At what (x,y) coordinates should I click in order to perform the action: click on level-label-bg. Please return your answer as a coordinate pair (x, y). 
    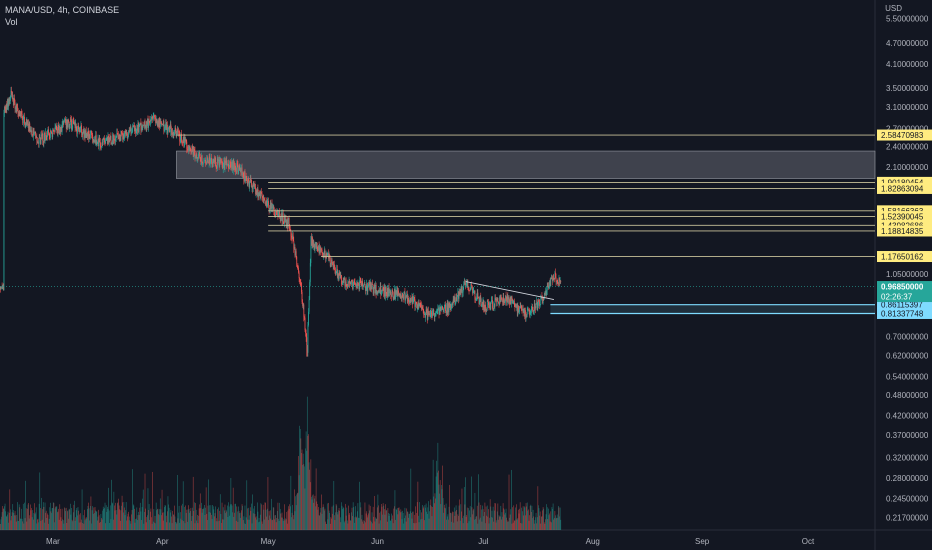
    Looking at the image, I should click on (904, 257).